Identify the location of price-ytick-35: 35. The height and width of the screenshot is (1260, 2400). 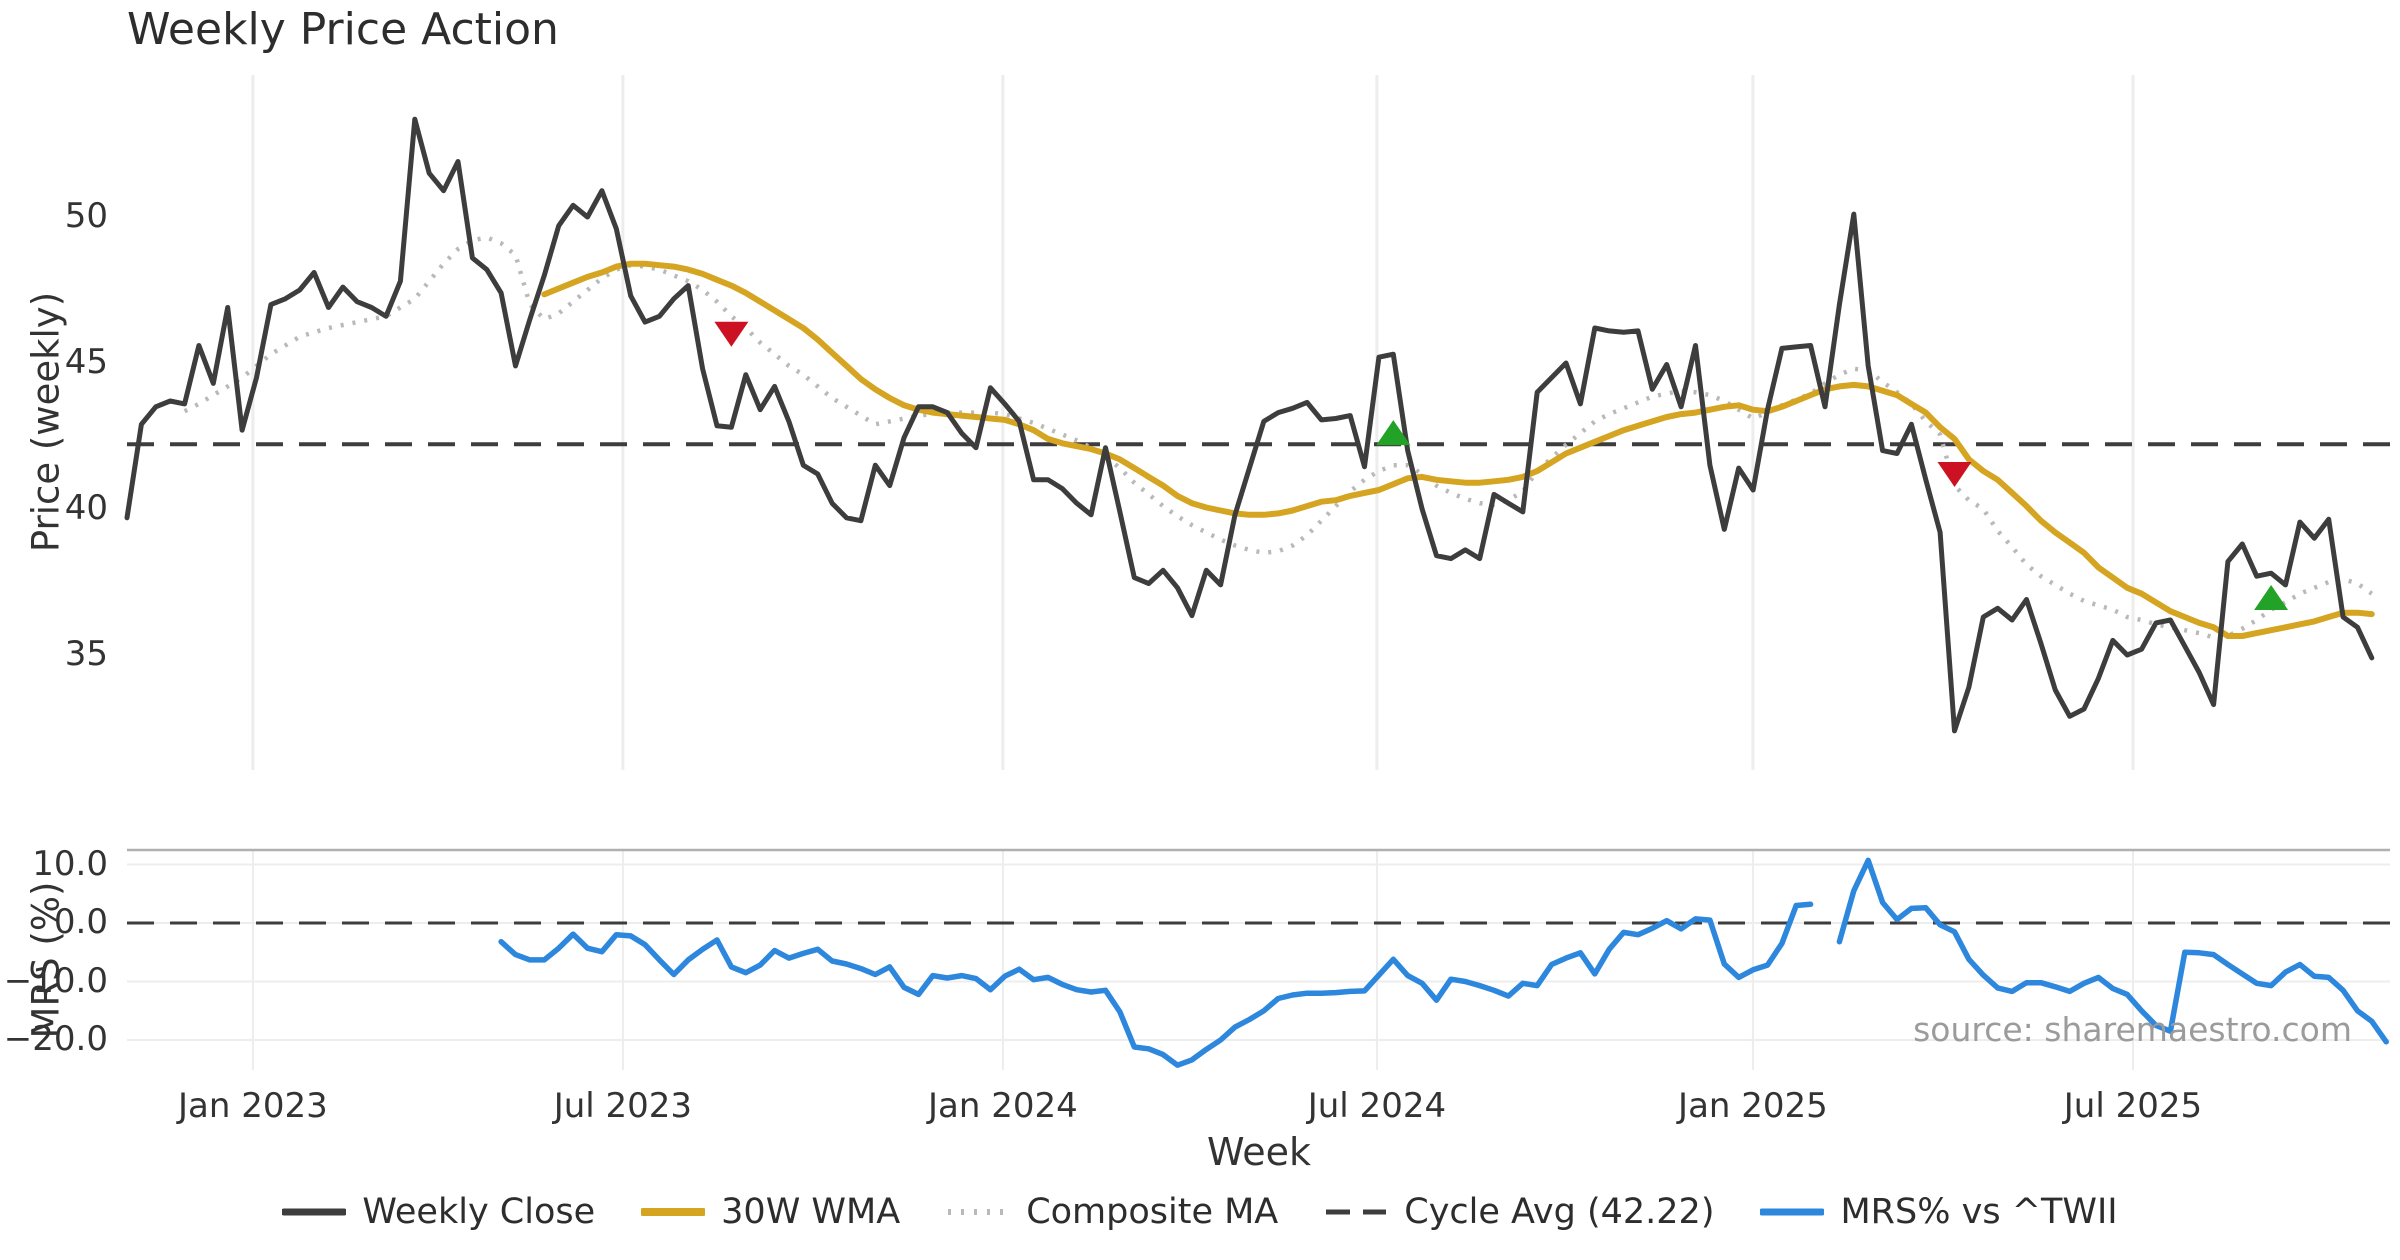
(86, 654).